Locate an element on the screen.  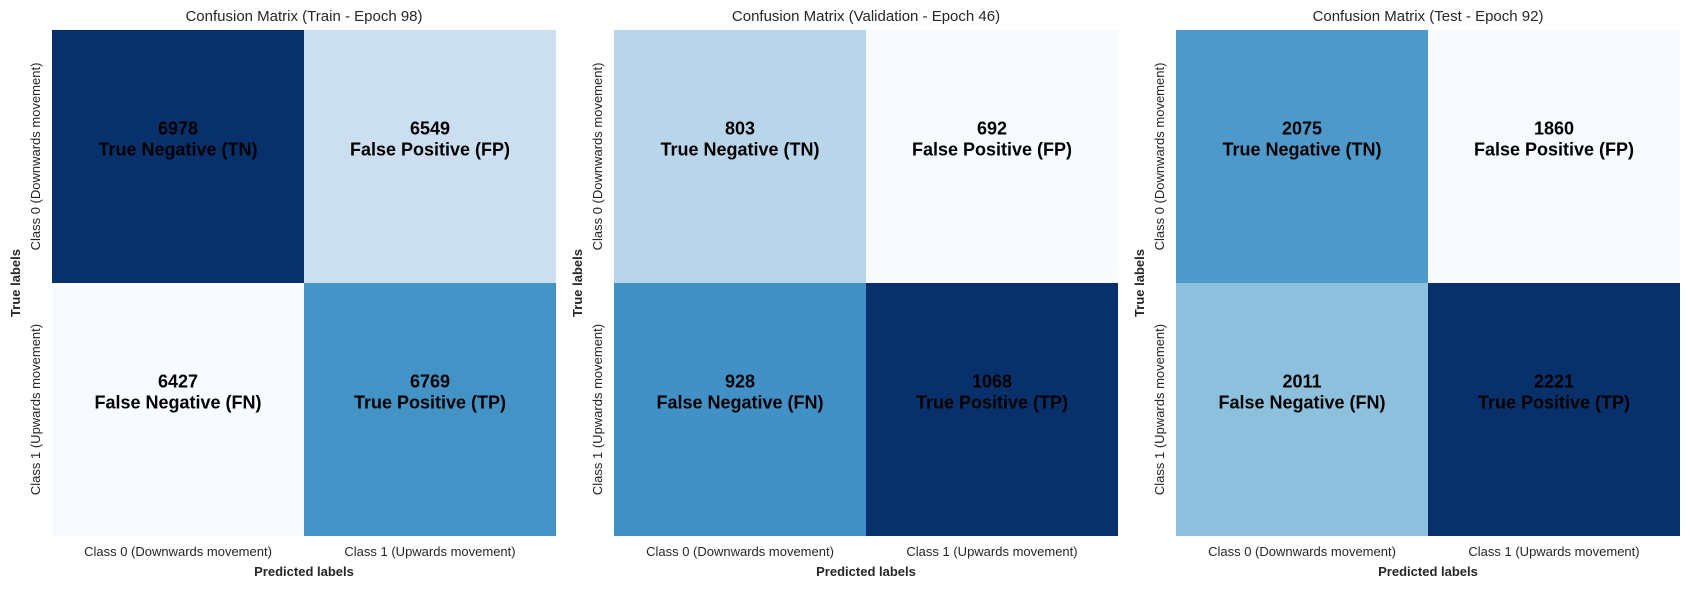
cell-value: 2075 is located at coordinates (1302, 129).